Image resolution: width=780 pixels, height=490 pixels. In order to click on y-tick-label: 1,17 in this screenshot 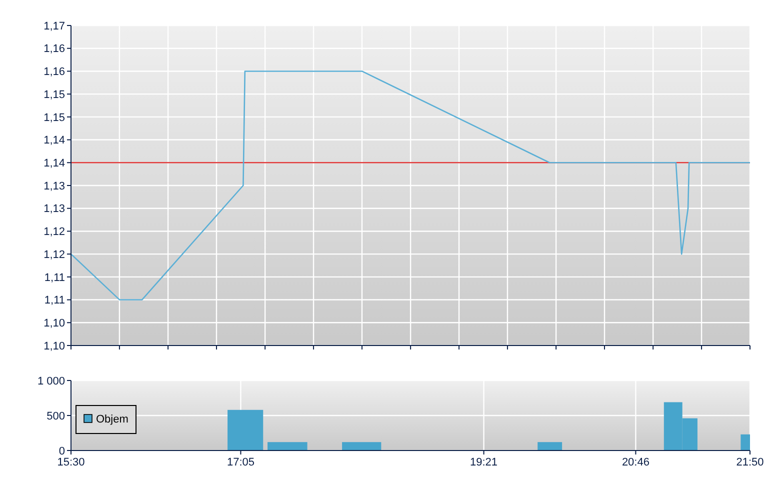, I will do `click(54, 26)`.